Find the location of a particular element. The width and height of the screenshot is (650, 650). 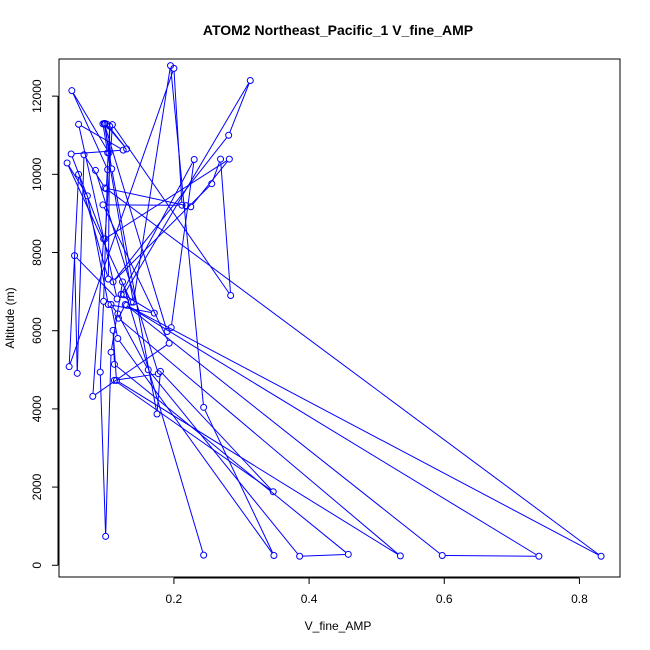

y-tick-label: 8000 is located at coordinates (37, 252).